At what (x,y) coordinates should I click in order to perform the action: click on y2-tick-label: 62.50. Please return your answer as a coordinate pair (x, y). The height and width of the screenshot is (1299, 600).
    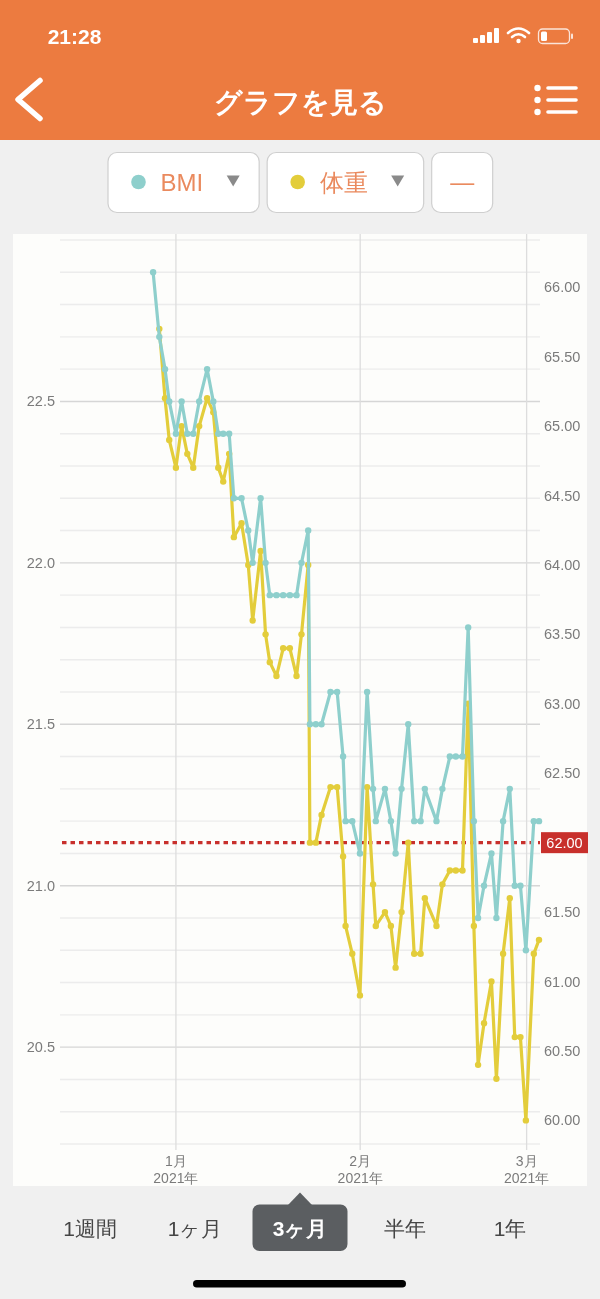
    Looking at the image, I should click on (562, 773).